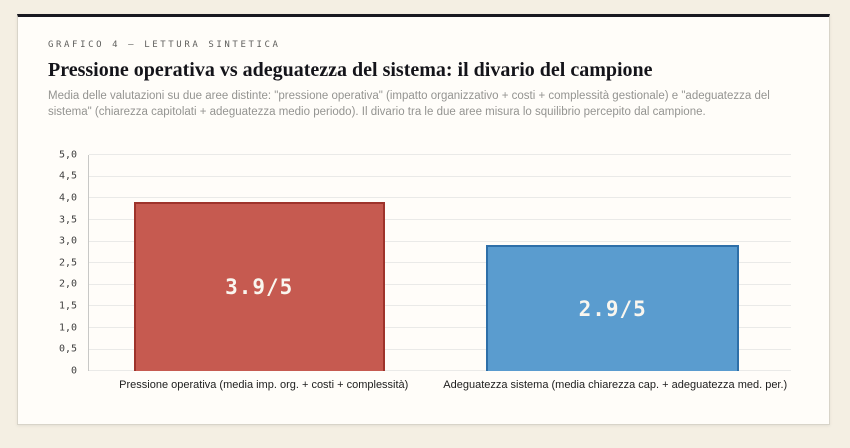  What do you see at coordinates (67, 306) in the screenshot?
I see `y-tick-label: 1,5` at bounding box center [67, 306].